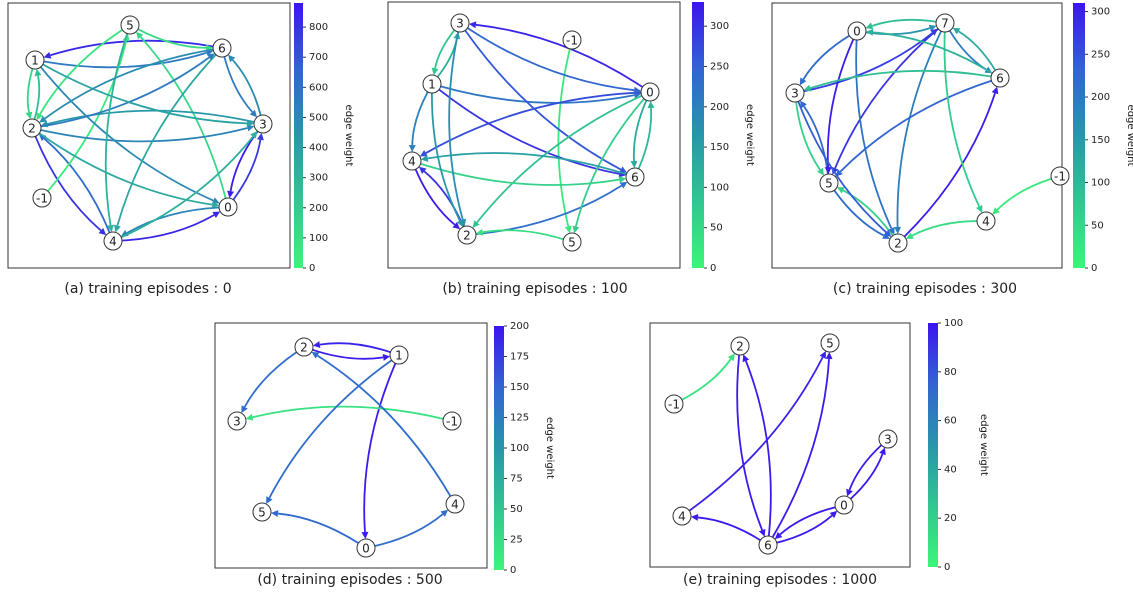 The image size is (1133, 594). Describe the element at coordinates (534, 289) in the screenshot. I see `caption: (b) training episodes : 100` at that location.